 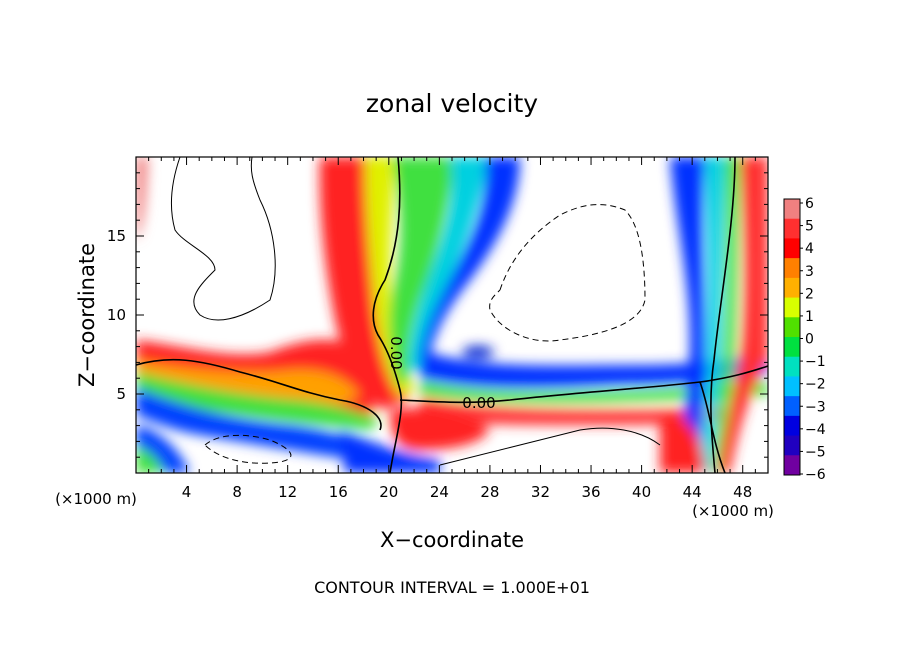 I want to click on x-tick-label: 28, so click(x=489, y=492).